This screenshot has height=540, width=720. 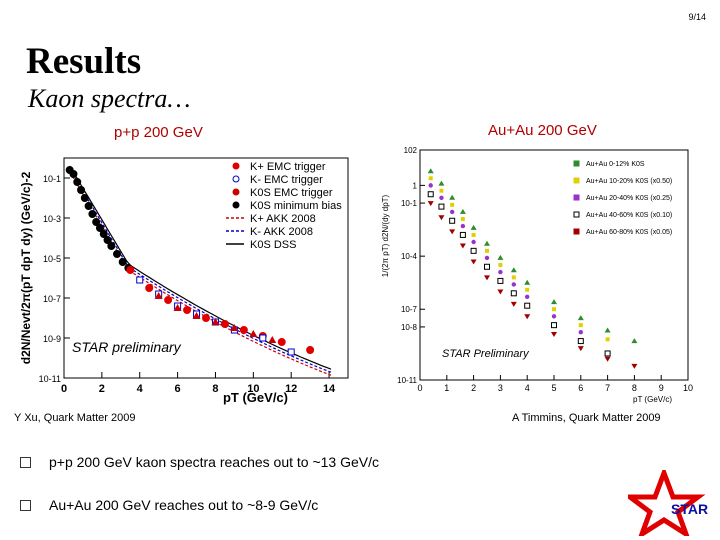 I want to click on auau-legend-label: Au+Au 10-20% K0S (x0.50), so click(x=629, y=181).